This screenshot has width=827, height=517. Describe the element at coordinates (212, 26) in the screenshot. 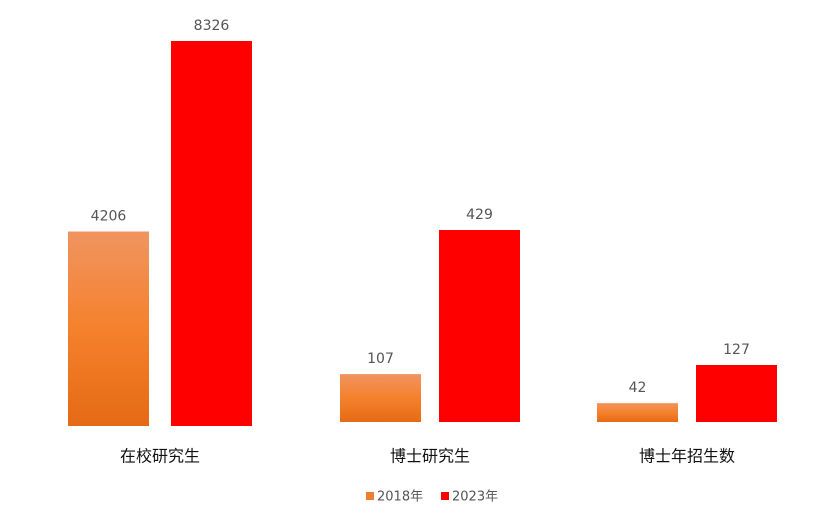

I see `value-label: 8326` at that location.